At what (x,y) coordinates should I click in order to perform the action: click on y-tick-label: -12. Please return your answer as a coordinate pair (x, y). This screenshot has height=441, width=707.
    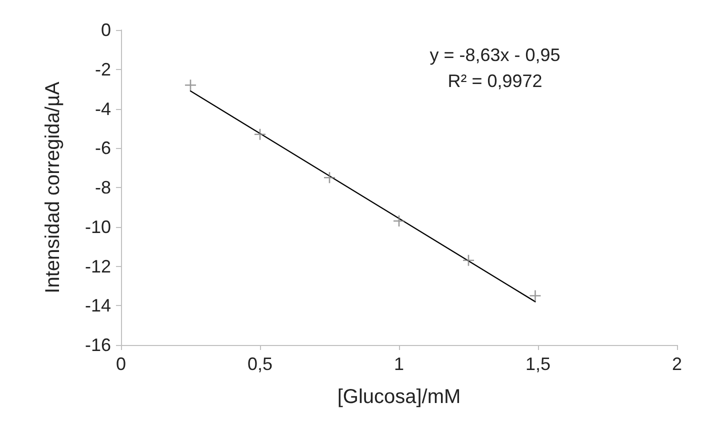
    Looking at the image, I should click on (97, 266).